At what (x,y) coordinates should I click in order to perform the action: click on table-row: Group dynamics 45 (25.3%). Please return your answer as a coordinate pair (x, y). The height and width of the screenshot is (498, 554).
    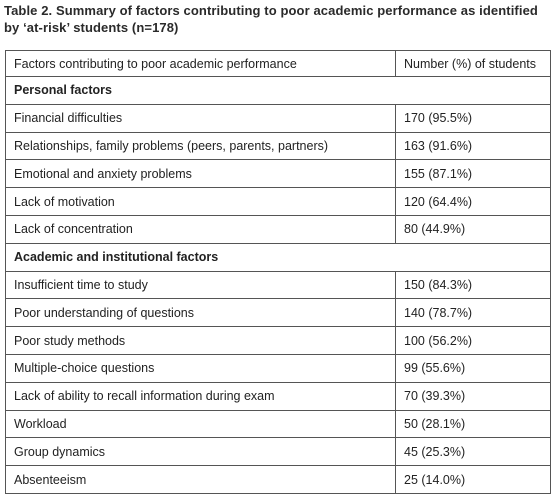
    Looking at the image, I should click on (278, 452).